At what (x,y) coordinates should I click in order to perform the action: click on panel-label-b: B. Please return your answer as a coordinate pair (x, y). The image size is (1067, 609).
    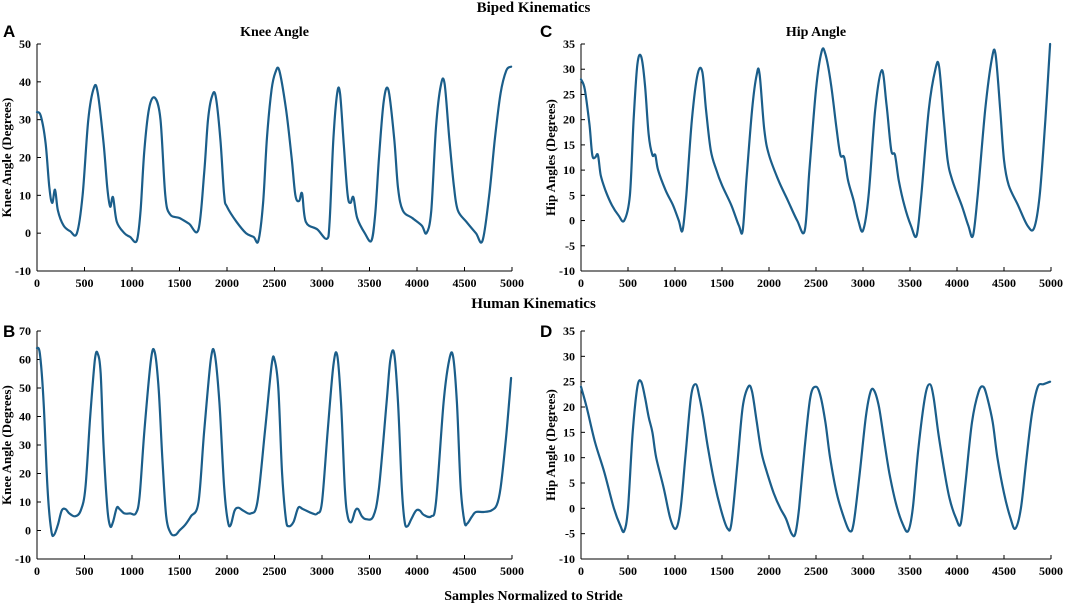
    Looking at the image, I should click on (9, 331).